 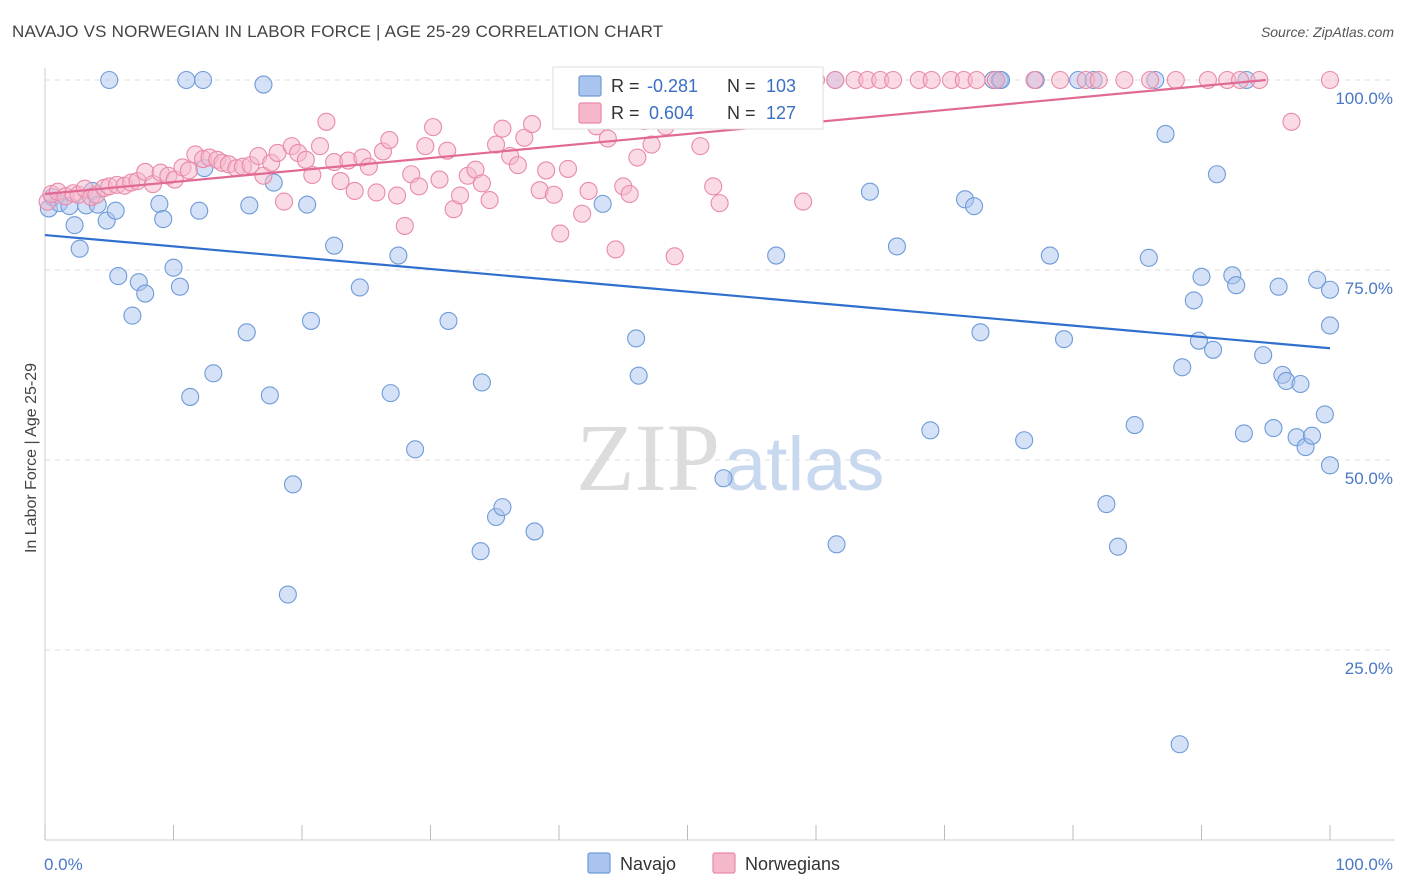 What do you see at coordinates (590, 86) in the screenshot?
I see `legend-swatch-navajo` at bounding box center [590, 86].